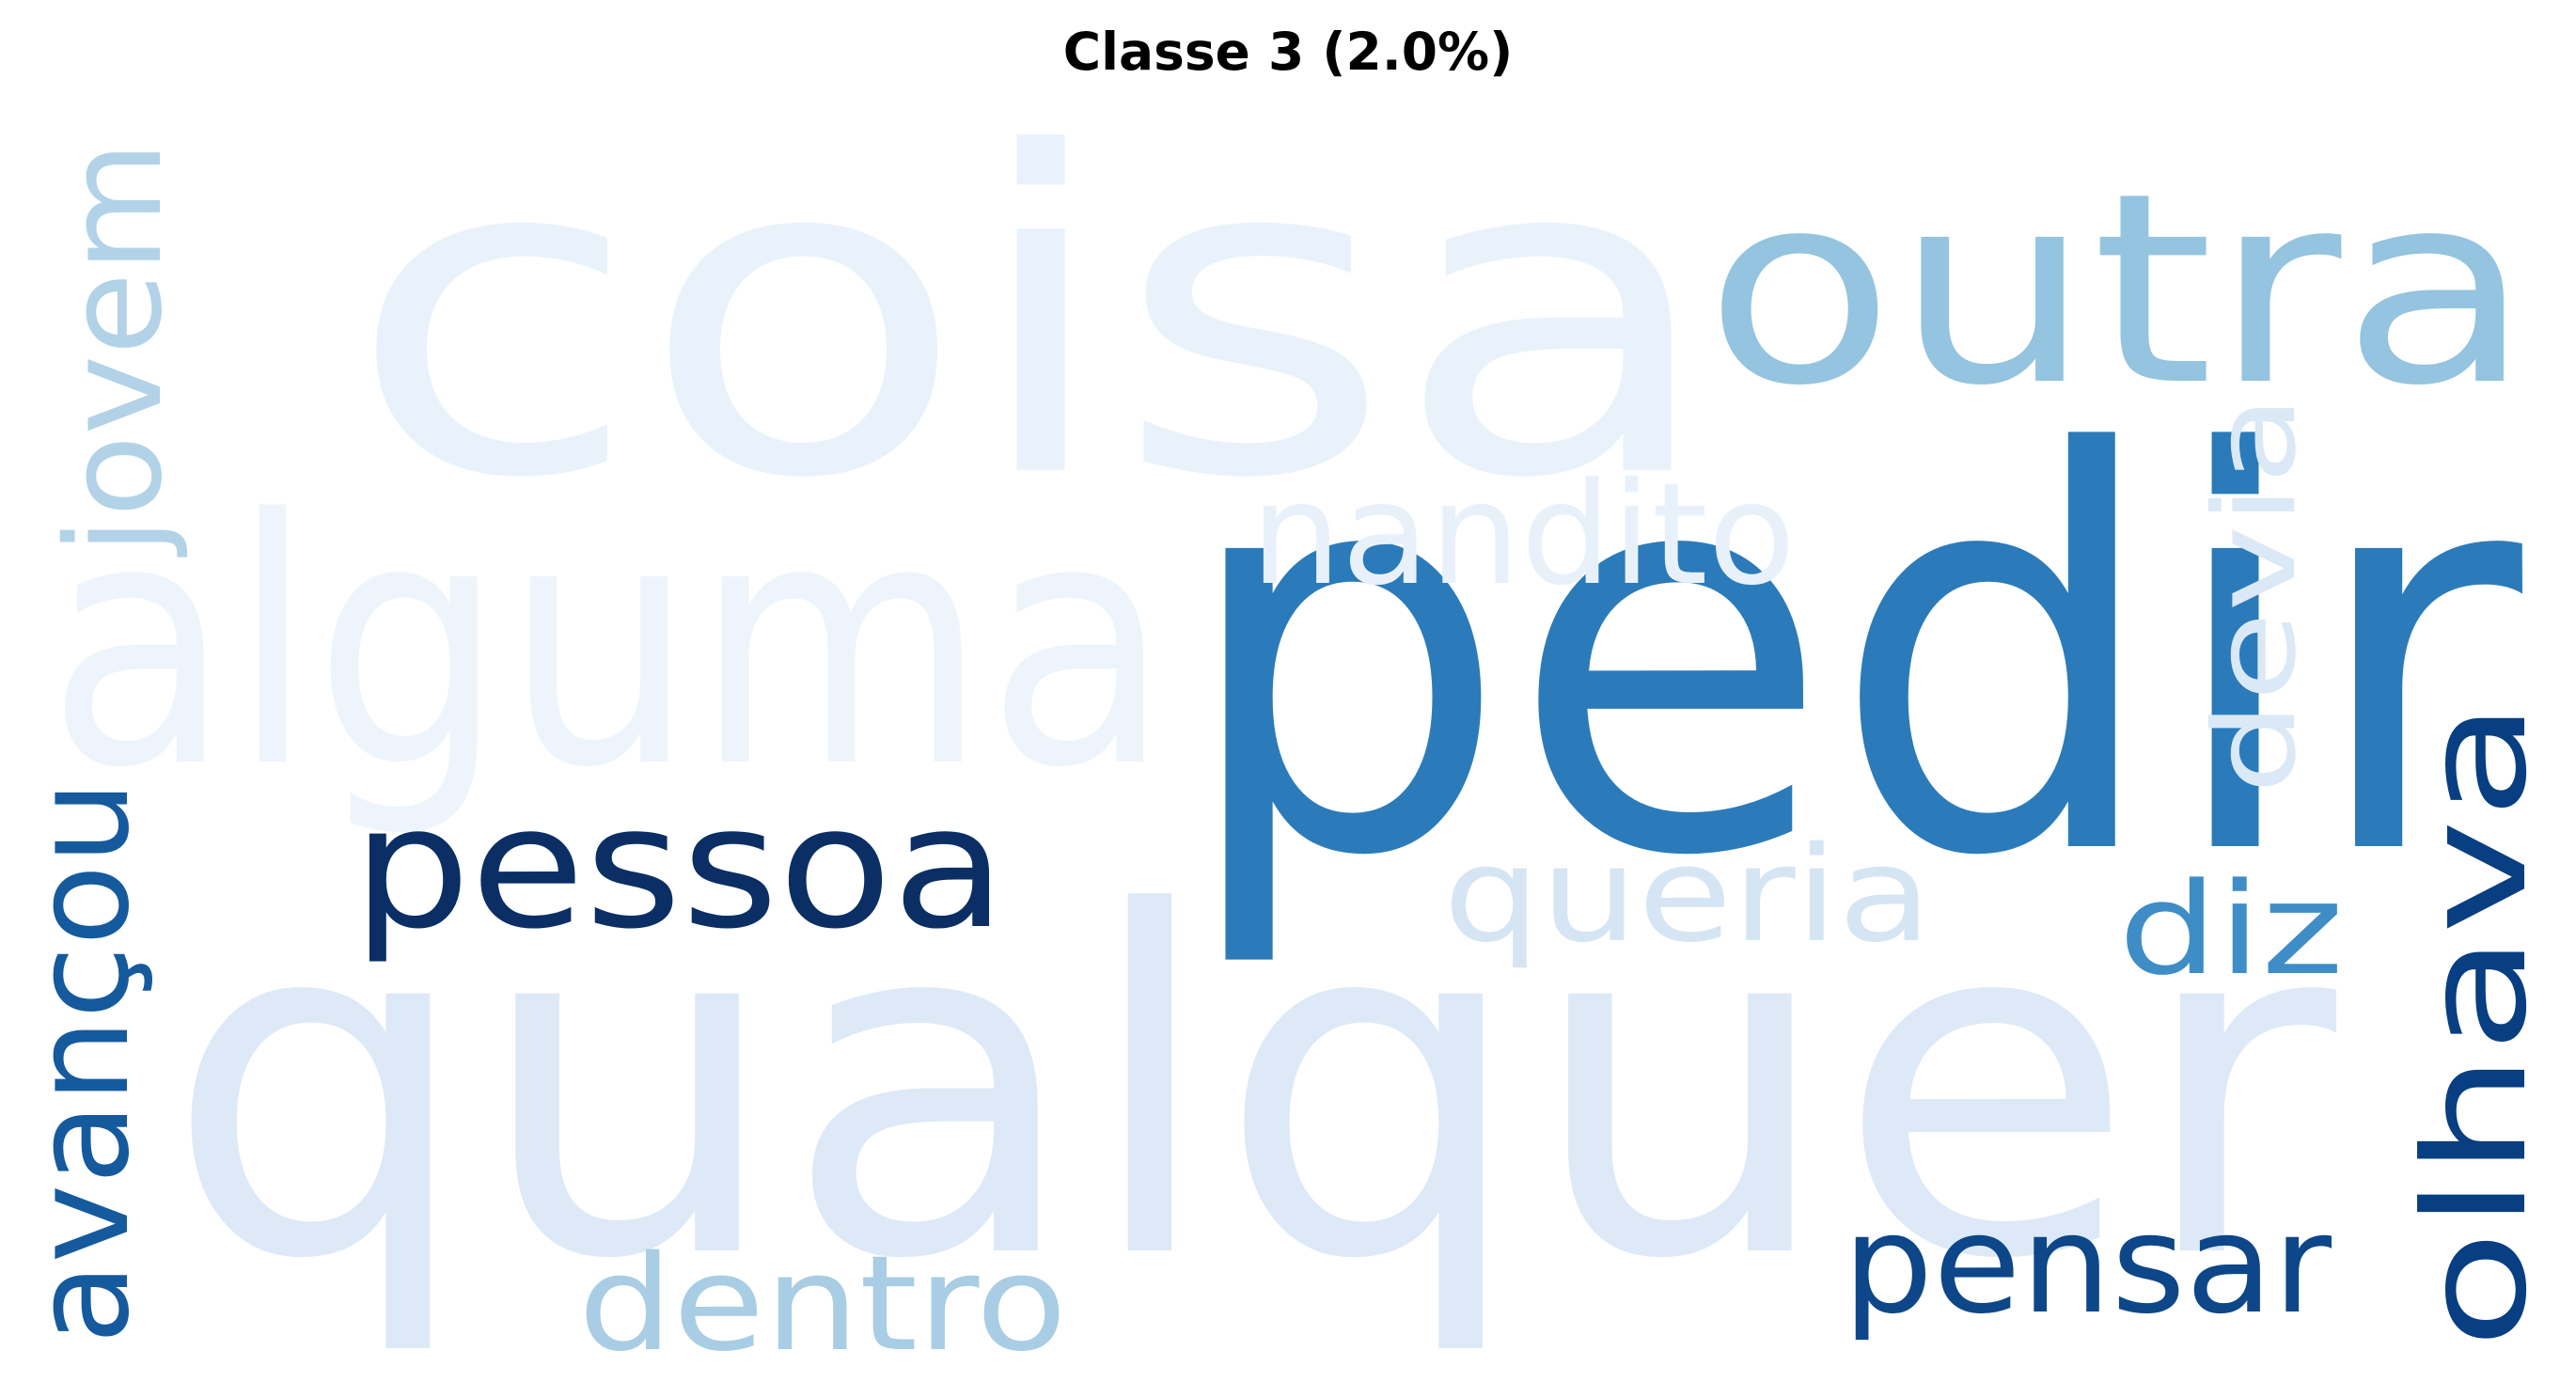 The height and width of the screenshot is (1382, 2576). I want to click on word-outra: outra, so click(2118, 290).